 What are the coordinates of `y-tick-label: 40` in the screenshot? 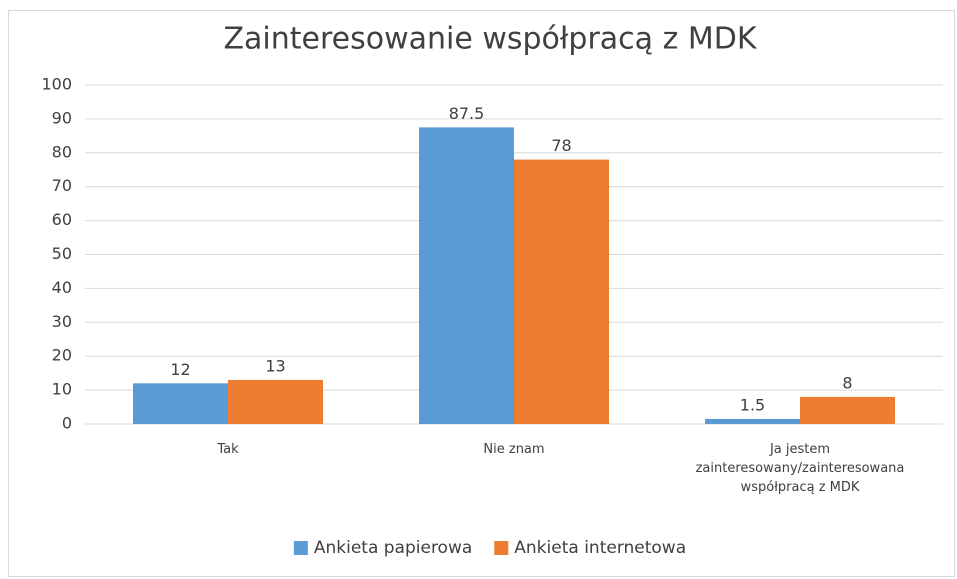 It's located at (62, 287).